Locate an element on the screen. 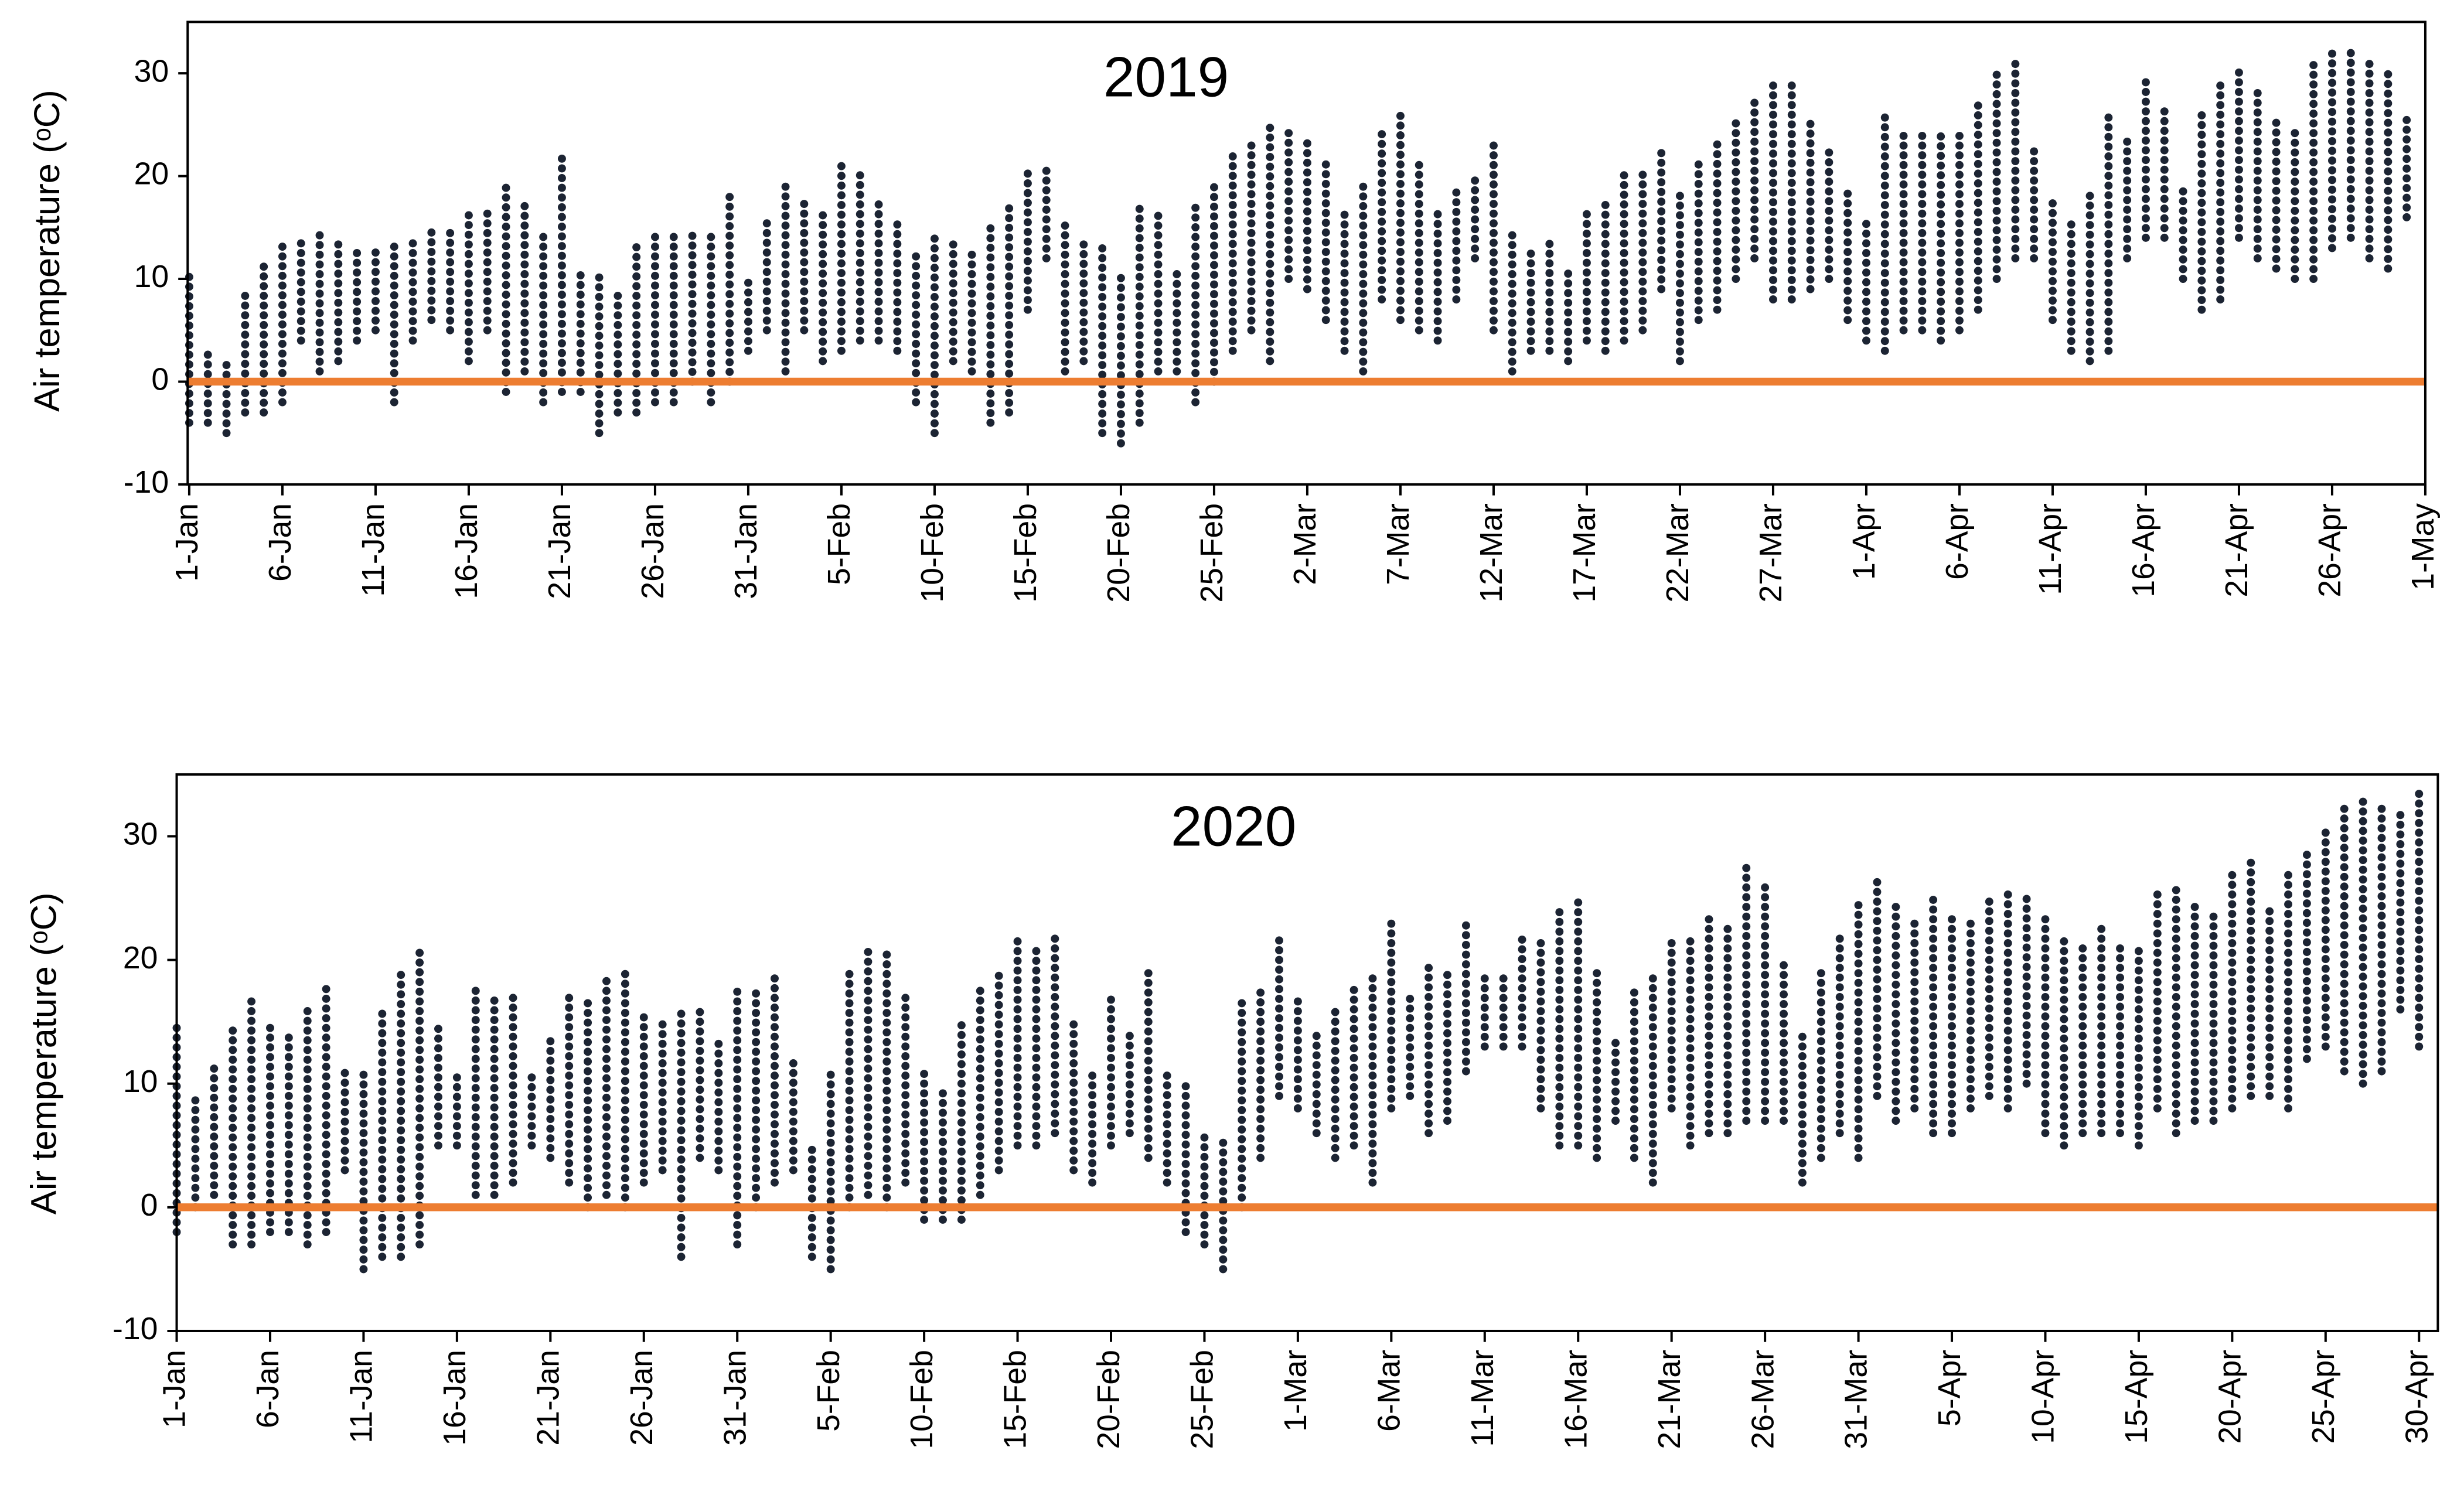 The height and width of the screenshot is (1505, 2464). x-tick-label: 2-Mar is located at coordinates (1305, 544).